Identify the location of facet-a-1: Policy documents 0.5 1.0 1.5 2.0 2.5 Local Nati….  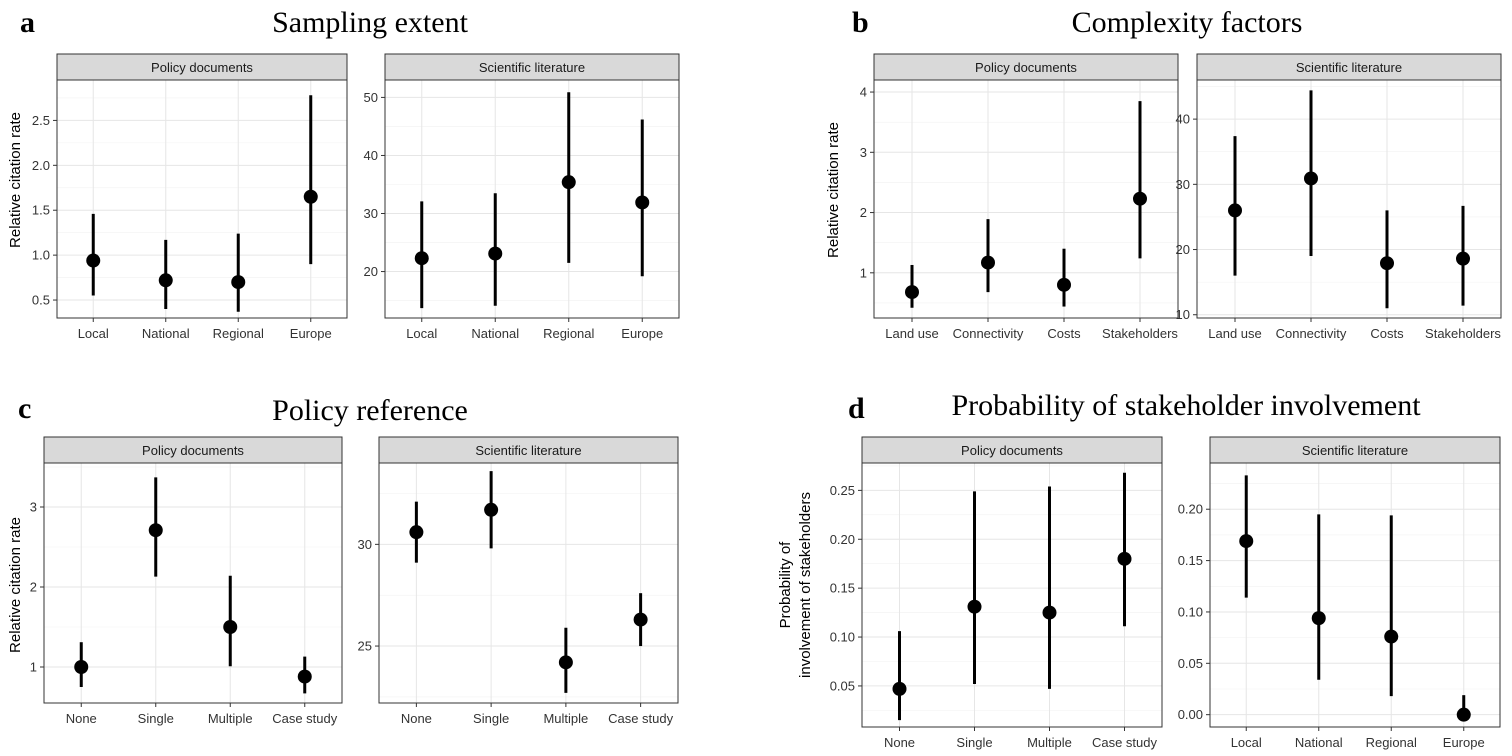
(190, 197).